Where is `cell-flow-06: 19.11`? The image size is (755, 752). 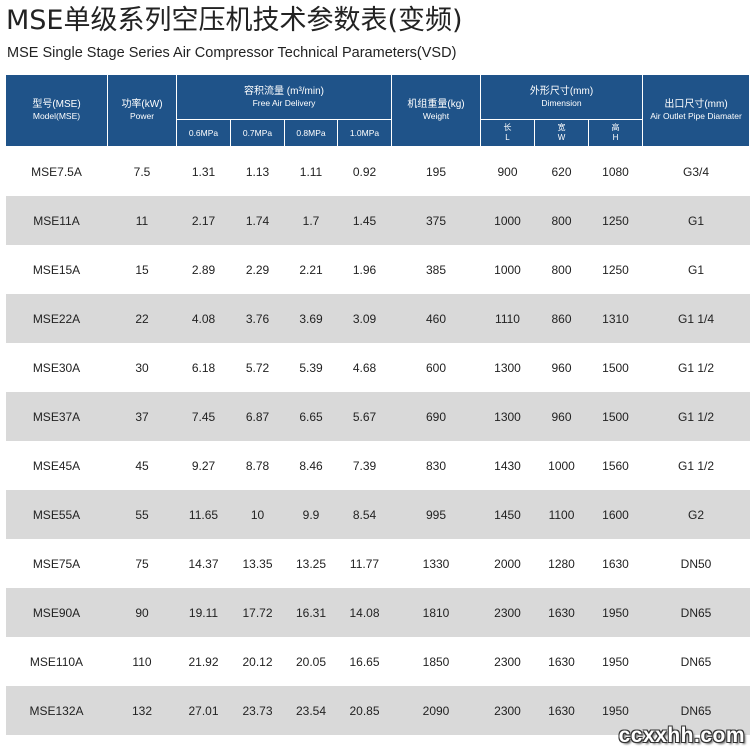
cell-flow-06: 19.11 is located at coordinates (203, 612).